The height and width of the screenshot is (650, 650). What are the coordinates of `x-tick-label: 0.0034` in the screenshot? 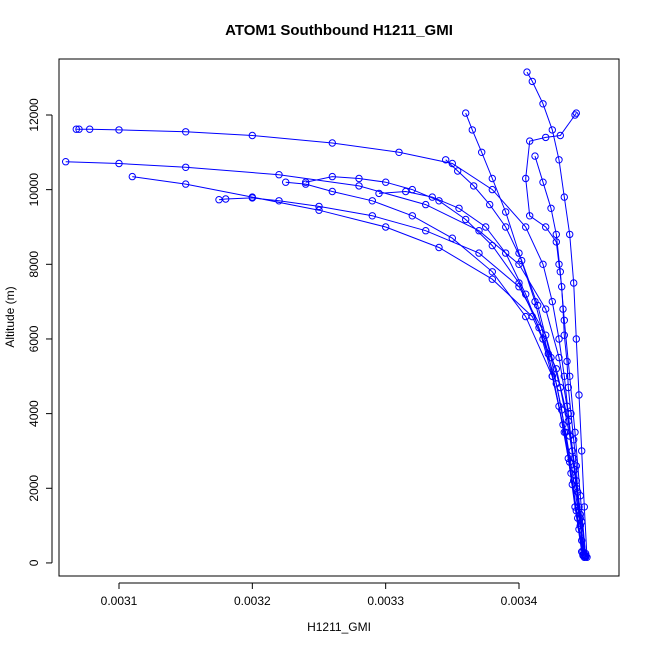 It's located at (519, 601).